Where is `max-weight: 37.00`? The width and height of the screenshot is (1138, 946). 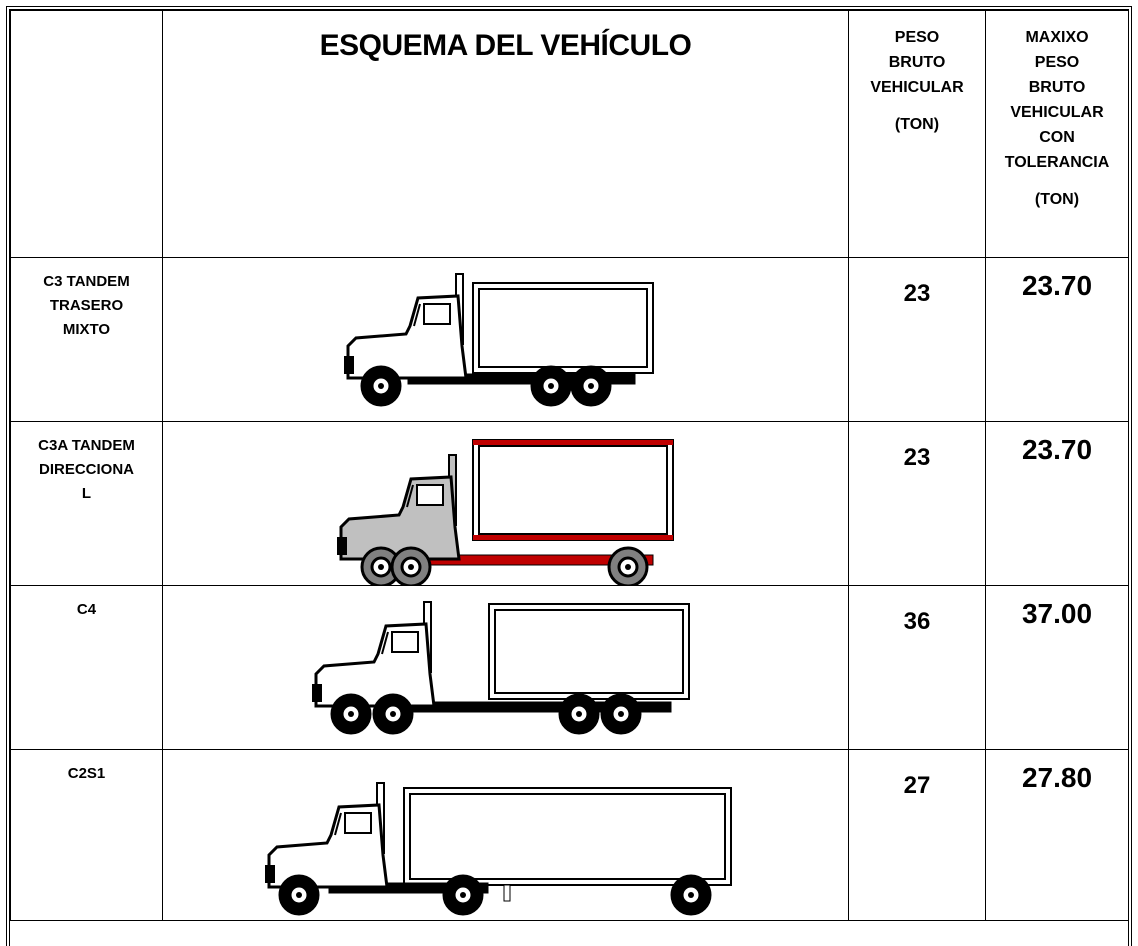 max-weight: 37.00 is located at coordinates (1057, 613).